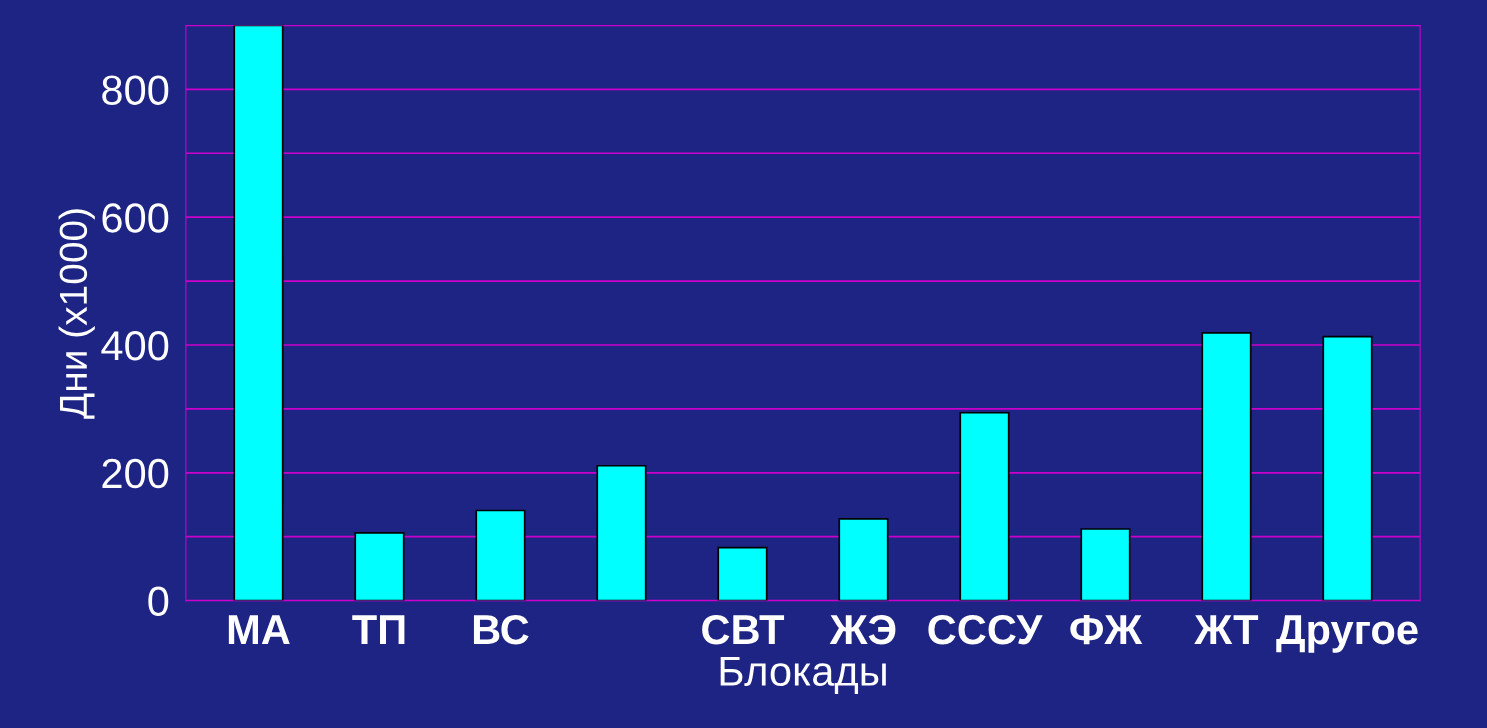 This screenshot has height=728, width=1487. Describe the element at coordinates (76, 314) in the screenshot. I see `y-axis-title: Дни (x1000)` at that location.